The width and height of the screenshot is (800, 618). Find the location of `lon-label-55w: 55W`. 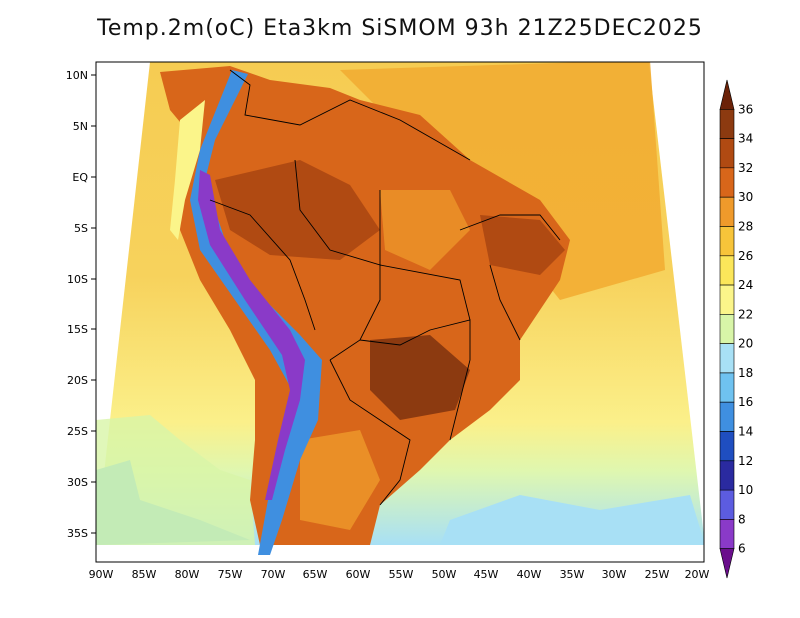

lon-label-55w: 55W is located at coordinates (401, 574).